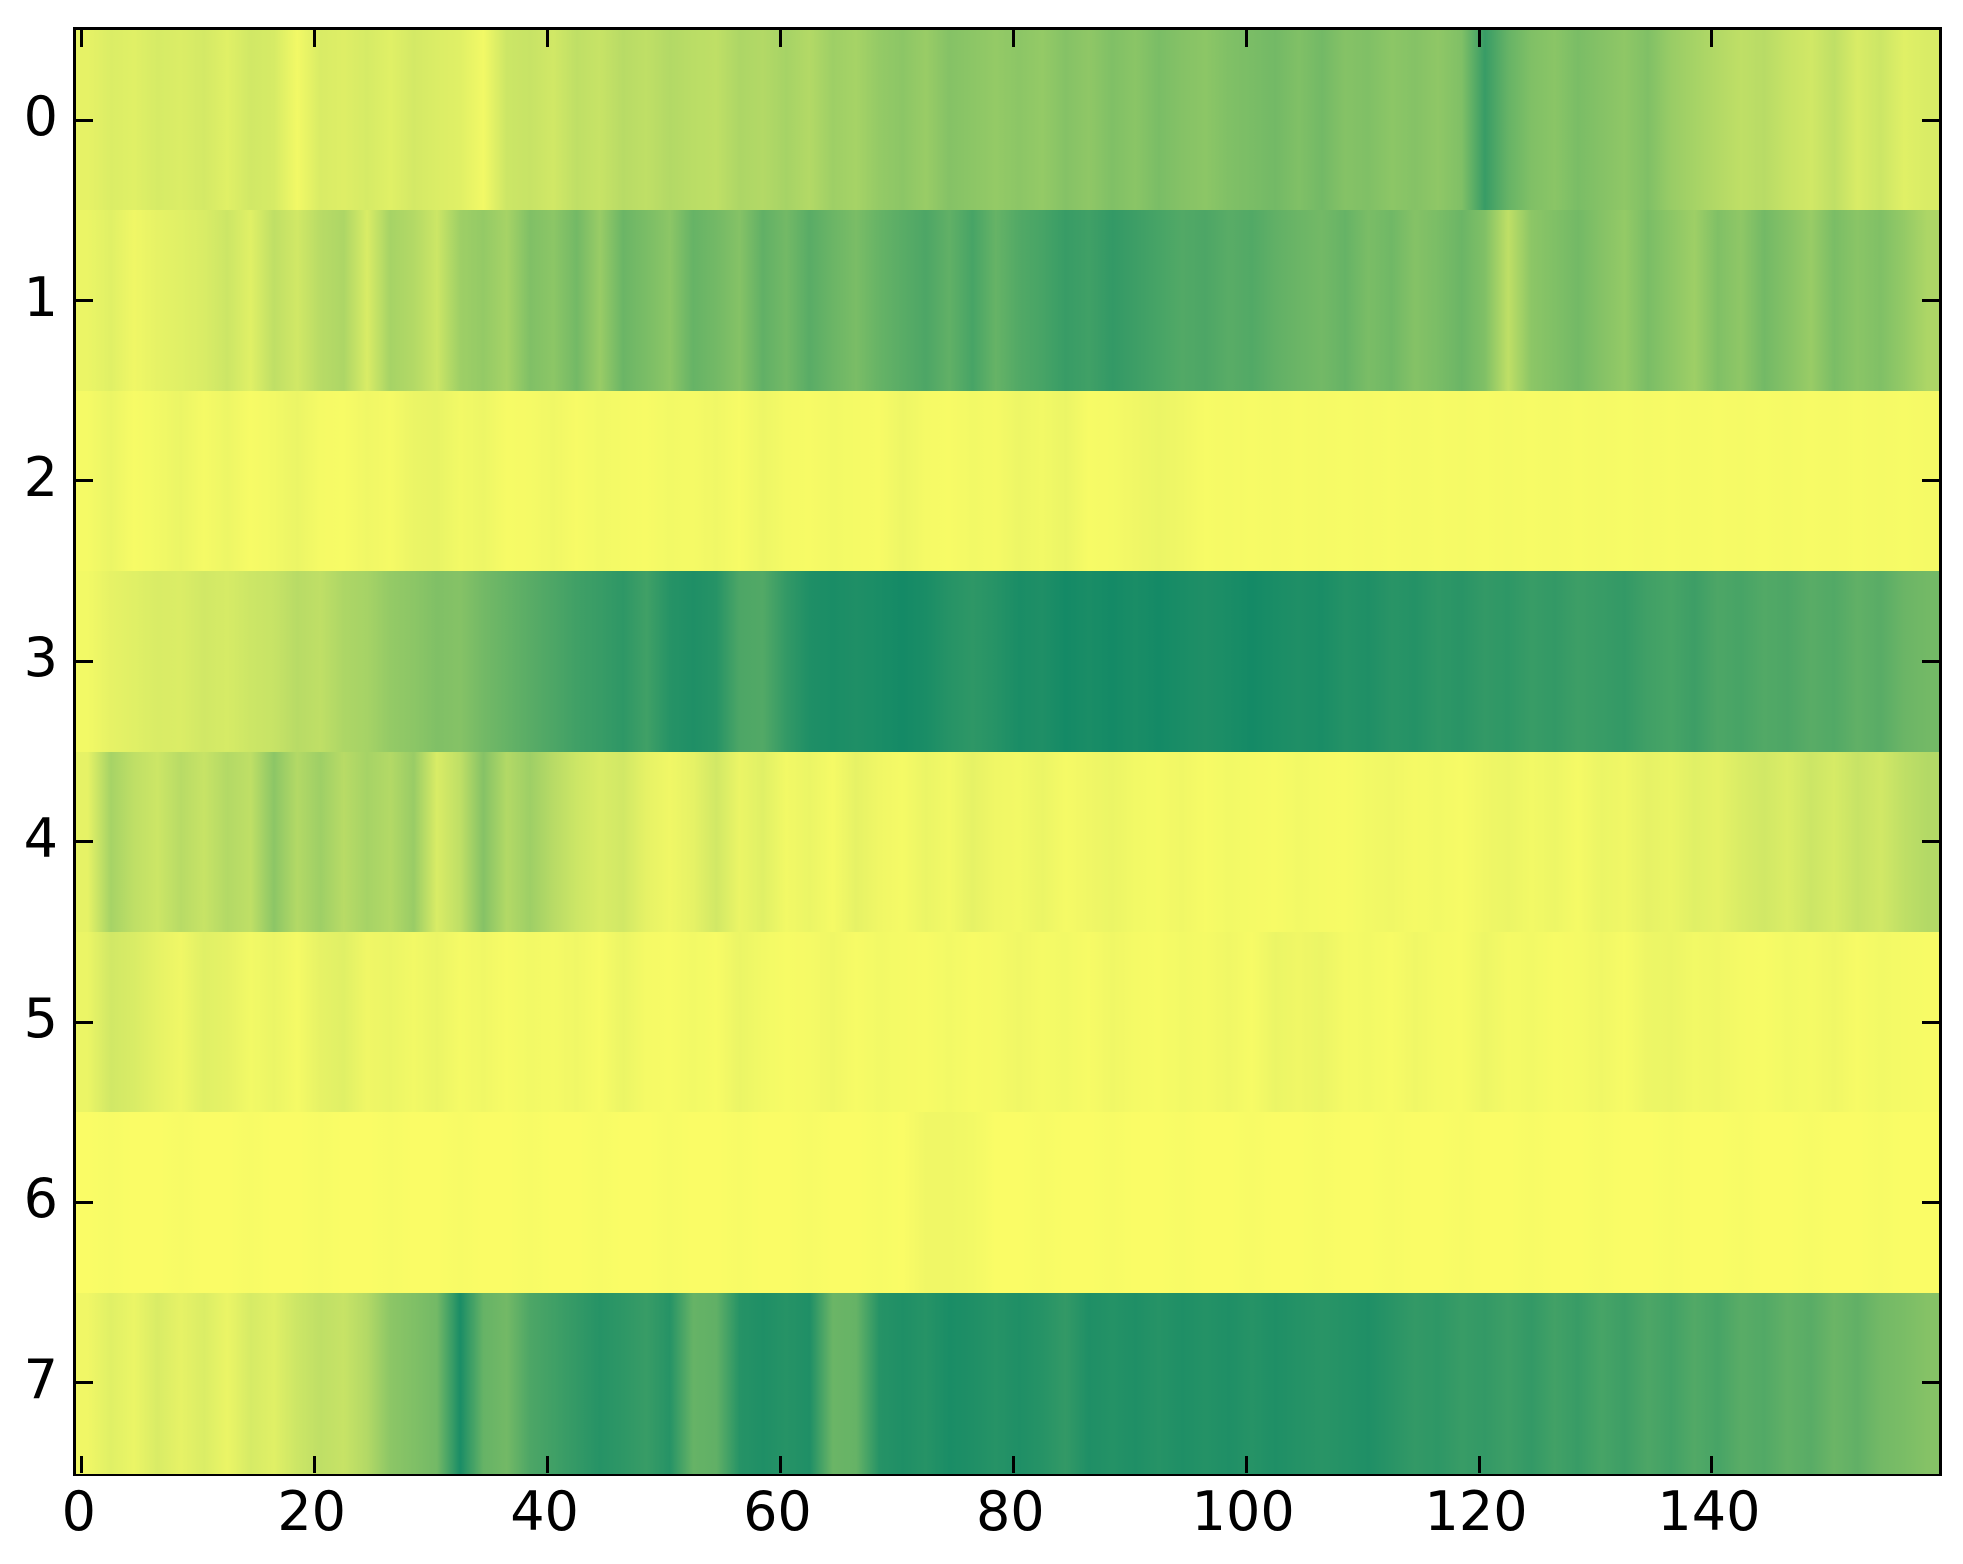 This screenshot has width=1963, height=1564. Describe the element at coordinates (40, 297) in the screenshot. I see `y-tick-label: 1` at that location.